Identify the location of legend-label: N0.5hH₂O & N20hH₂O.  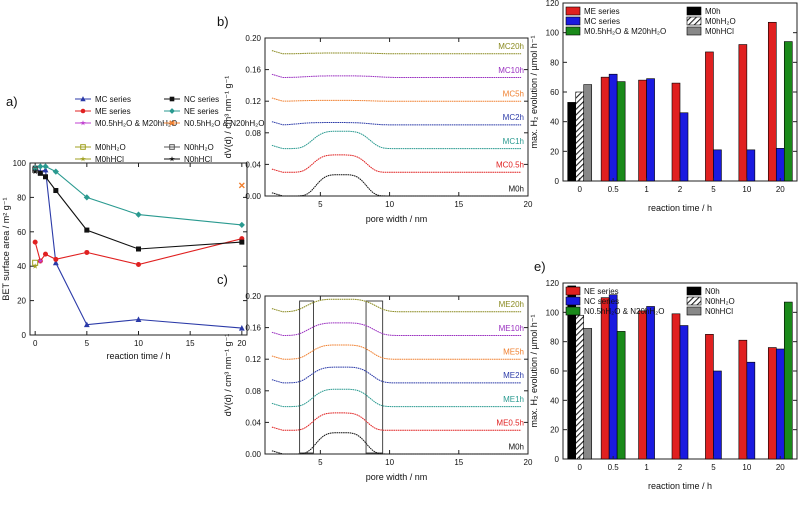
(224, 123).